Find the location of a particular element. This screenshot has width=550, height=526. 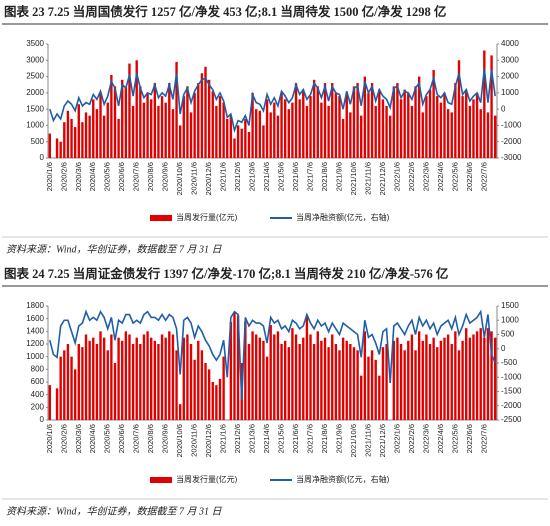

y2-tick-label: 500 is located at coordinates (508, 334).